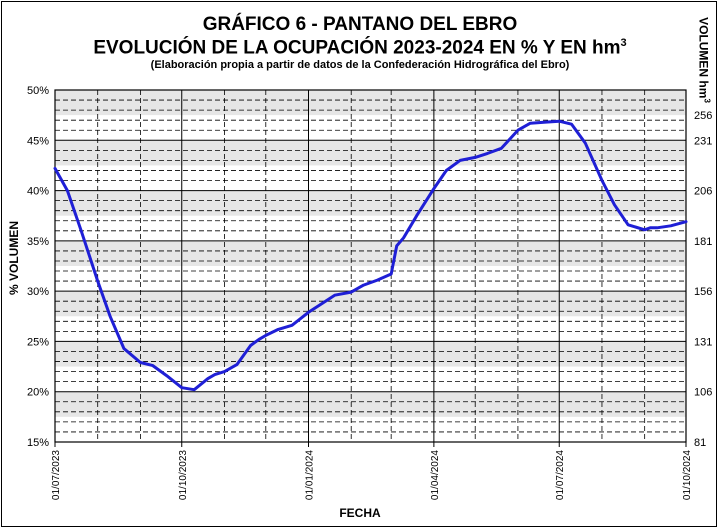 The width and height of the screenshot is (720, 530). What do you see at coordinates (703, 342) in the screenshot?
I see `y2-tick-label: 131` at bounding box center [703, 342].